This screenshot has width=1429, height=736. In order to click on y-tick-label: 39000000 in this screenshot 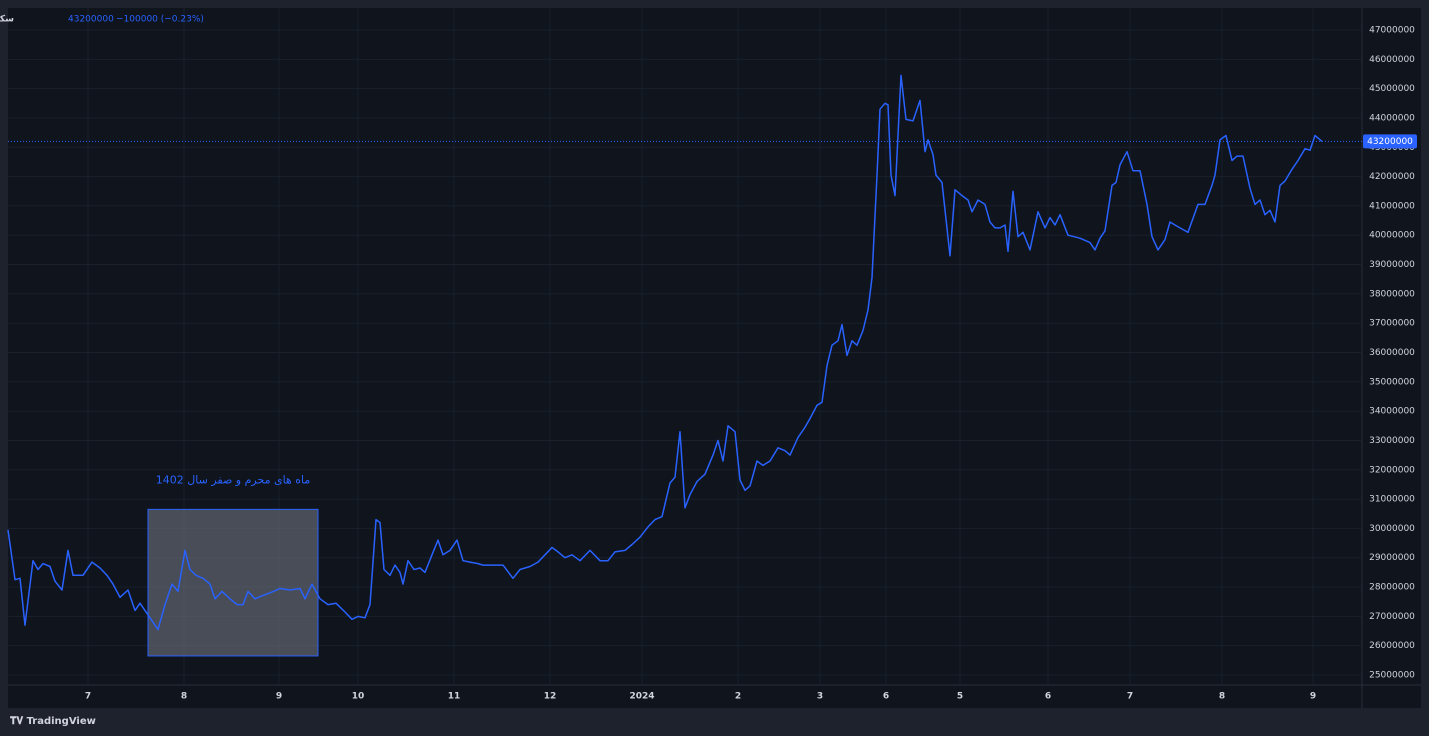, I will do `click(1392, 265)`.